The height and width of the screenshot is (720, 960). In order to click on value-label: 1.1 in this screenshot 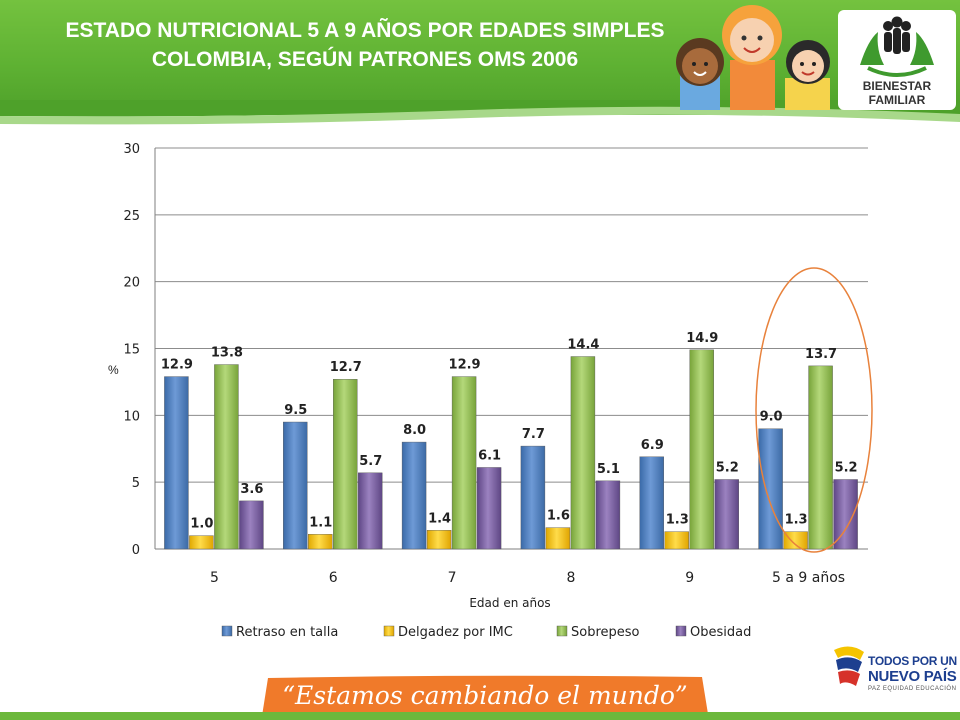, I will do `click(320, 522)`.